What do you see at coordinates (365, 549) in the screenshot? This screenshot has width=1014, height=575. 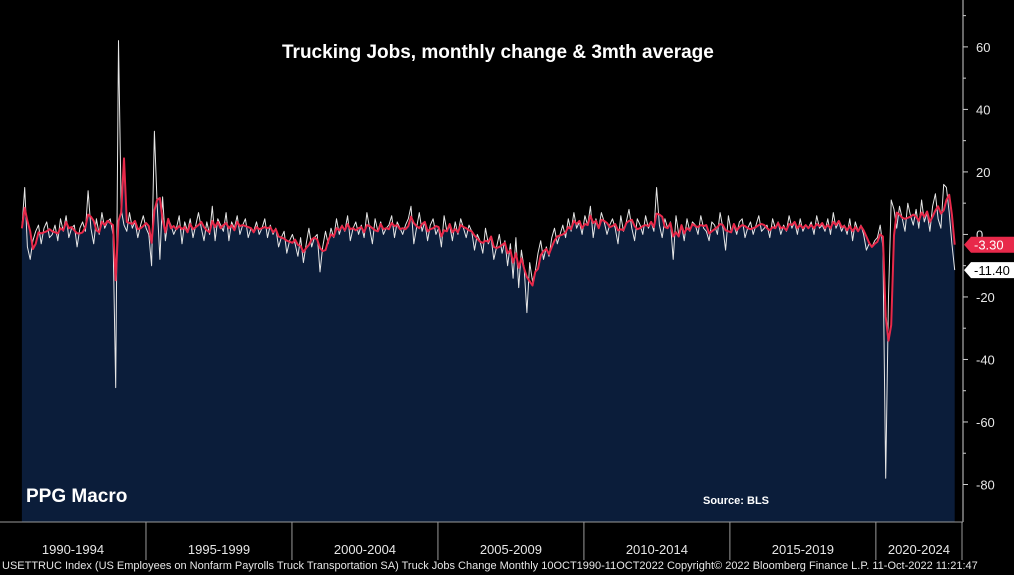 I see `x-tick-label: 2000-2004` at bounding box center [365, 549].